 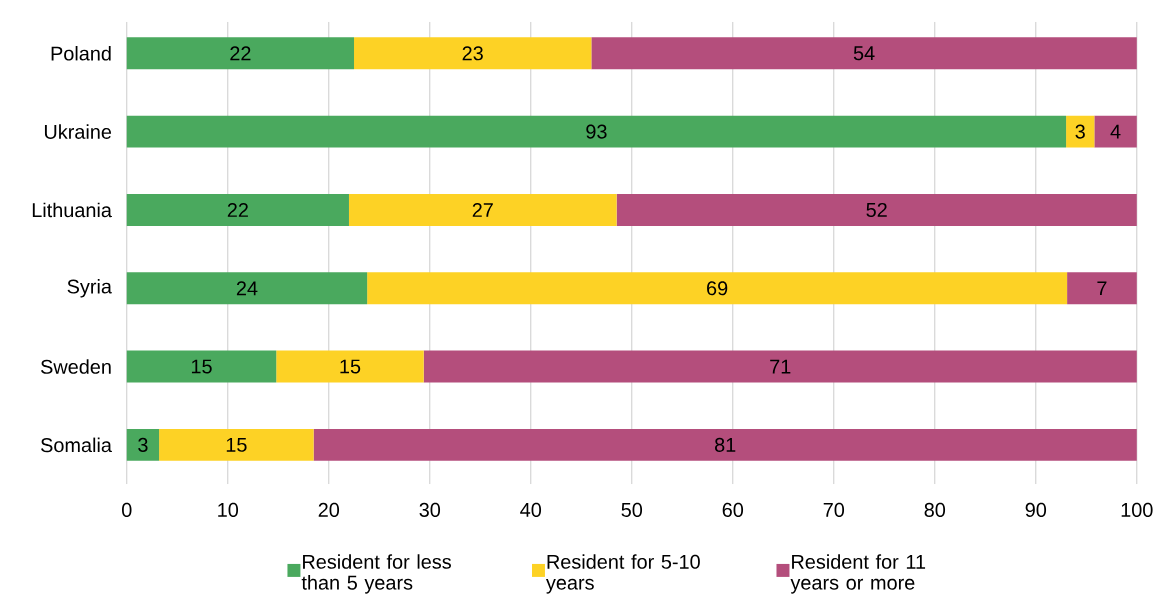 I want to click on data-label: 93, so click(x=596, y=131).